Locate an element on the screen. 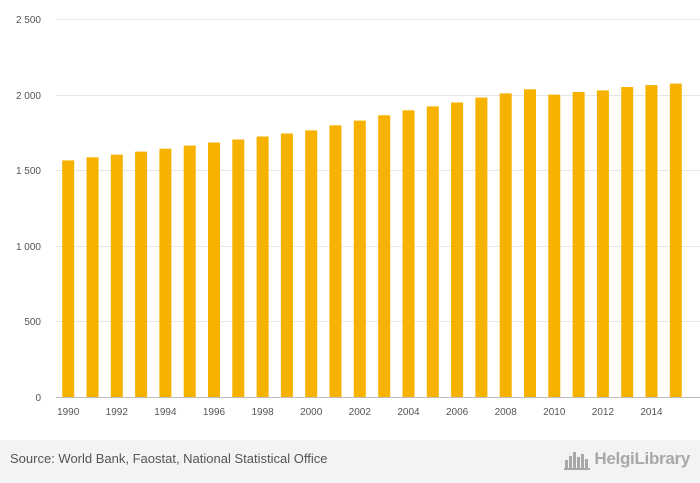  y-tick-label: 500 is located at coordinates (32, 322).